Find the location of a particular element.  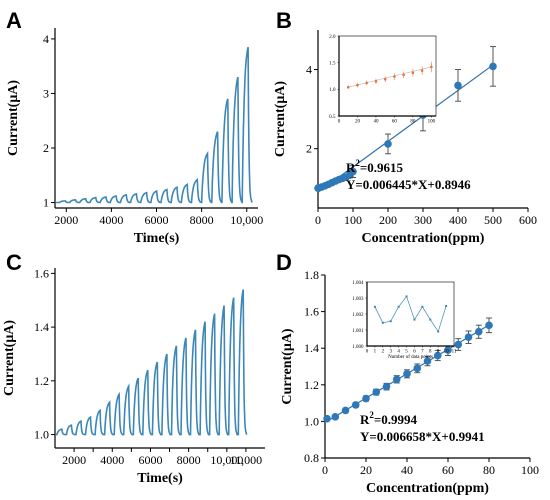

d-x-tick-label: 0 is located at coordinates (325, 470).